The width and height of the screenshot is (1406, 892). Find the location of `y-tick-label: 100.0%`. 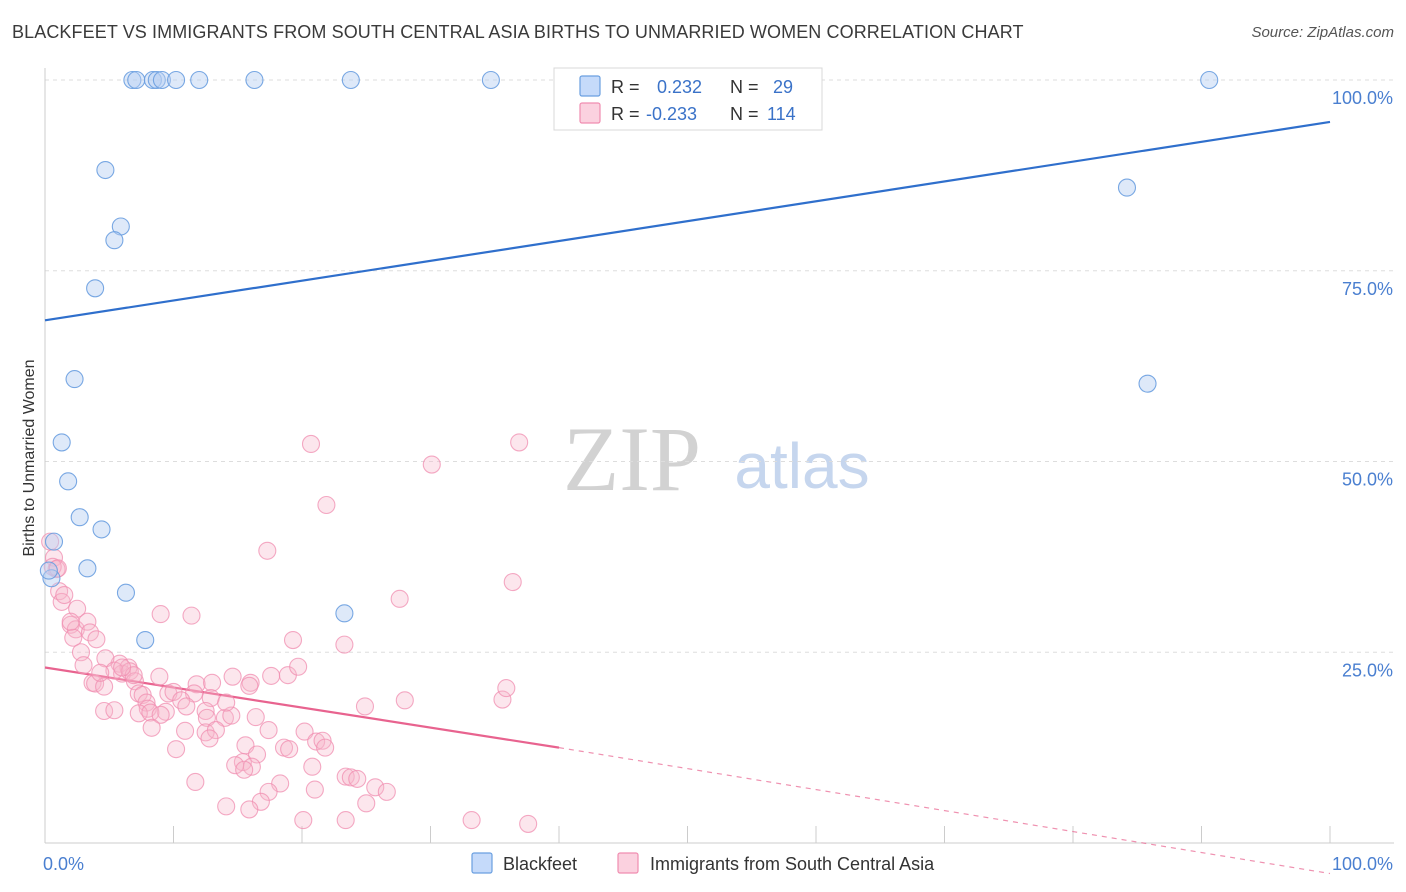

y-tick-label: 100.0% is located at coordinates (1362, 98).